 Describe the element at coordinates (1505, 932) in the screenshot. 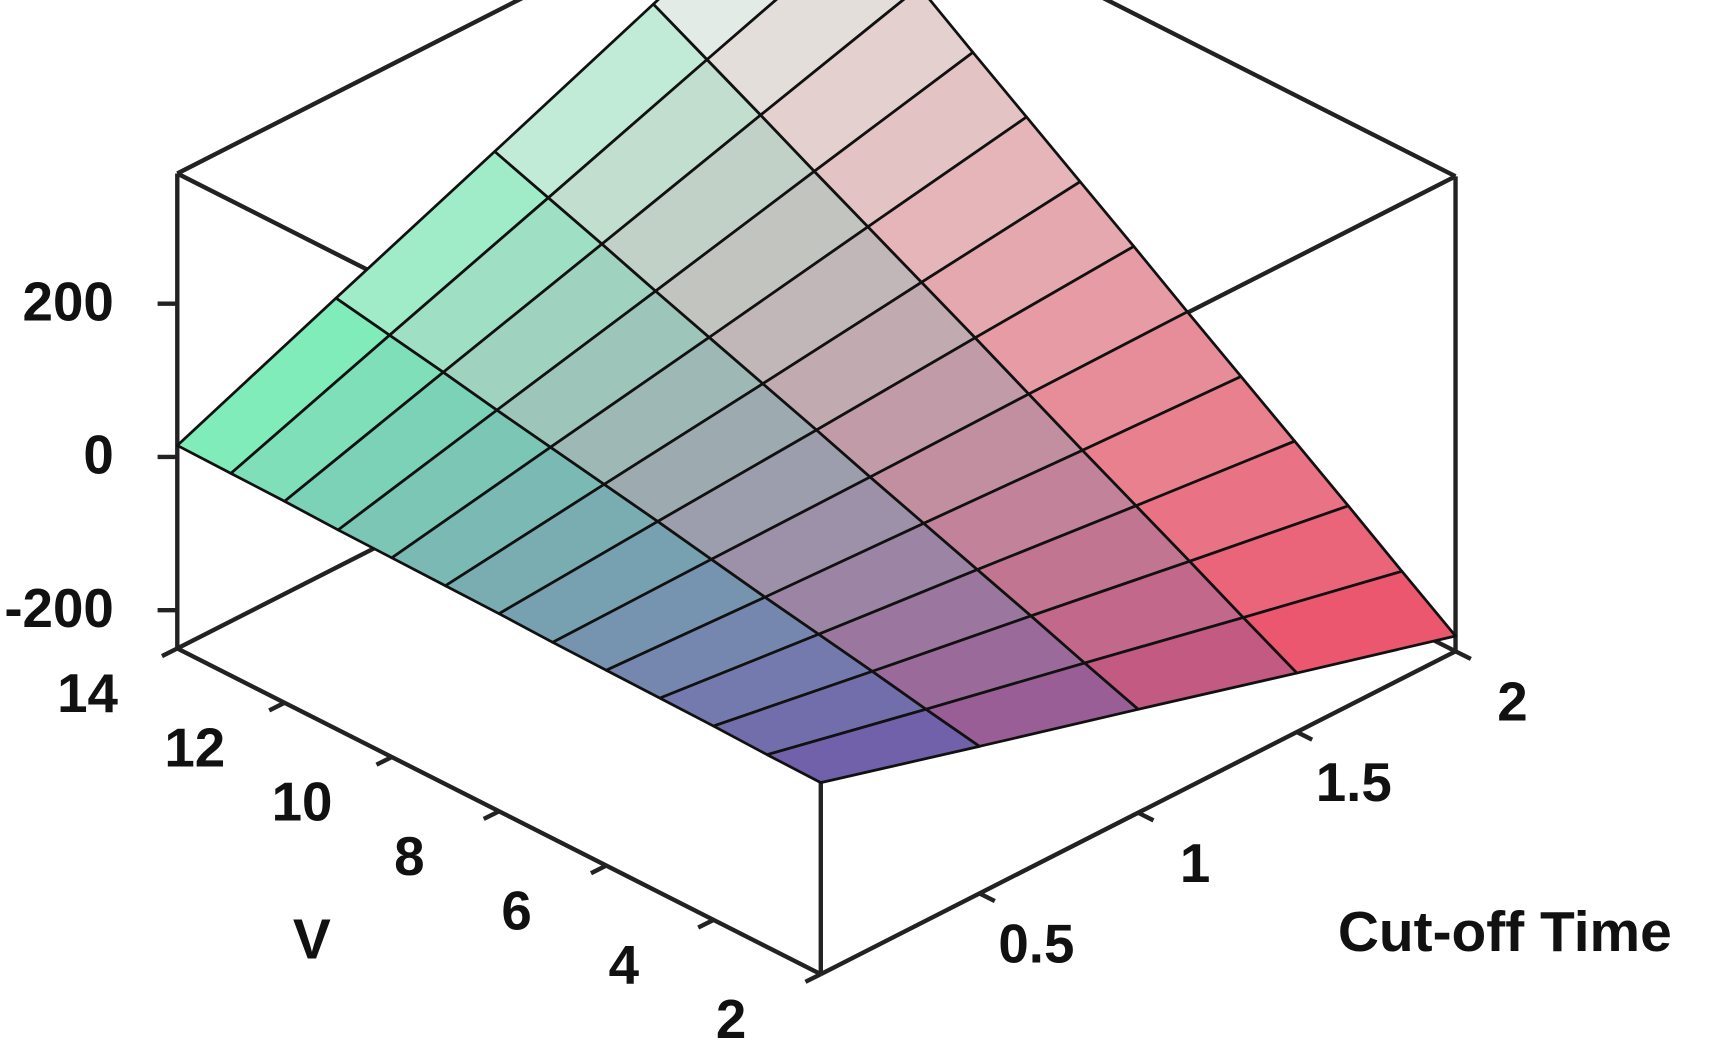

I see `x-axis-label: Cut-off Time` at that location.